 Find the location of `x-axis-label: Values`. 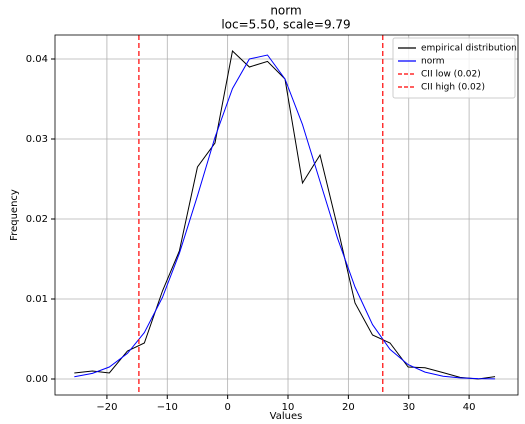

x-axis-label: Values is located at coordinates (286, 416).